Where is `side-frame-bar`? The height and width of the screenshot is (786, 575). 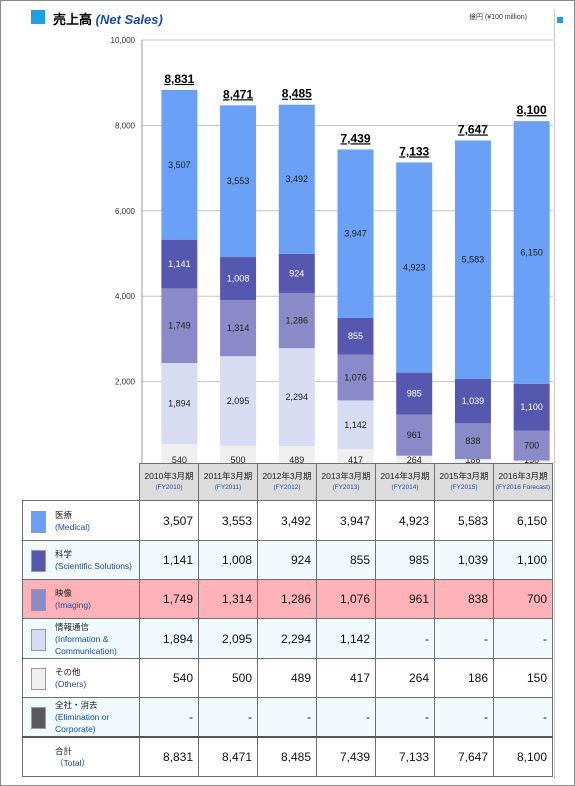
side-frame-bar is located at coordinates (561, 394).